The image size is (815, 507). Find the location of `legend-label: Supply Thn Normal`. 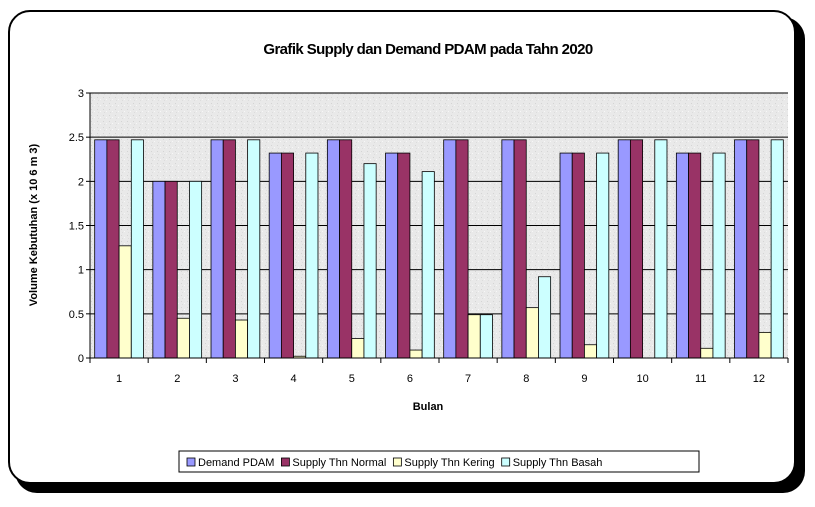

legend-label: Supply Thn Normal is located at coordinates (339, 463).